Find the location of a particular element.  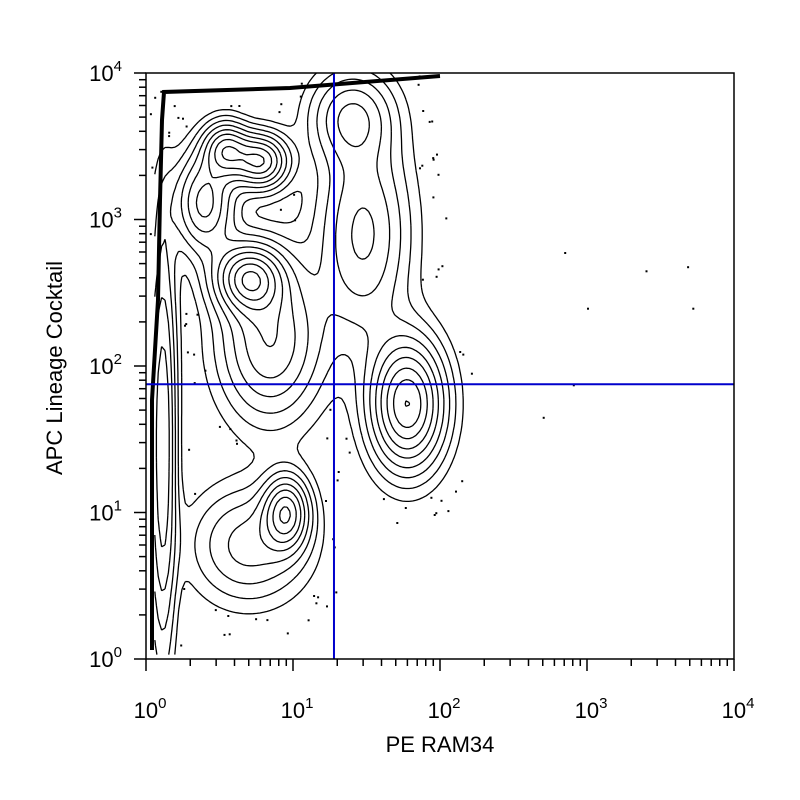

y-tick-label: 10³ is located at coordinates (105, 219).